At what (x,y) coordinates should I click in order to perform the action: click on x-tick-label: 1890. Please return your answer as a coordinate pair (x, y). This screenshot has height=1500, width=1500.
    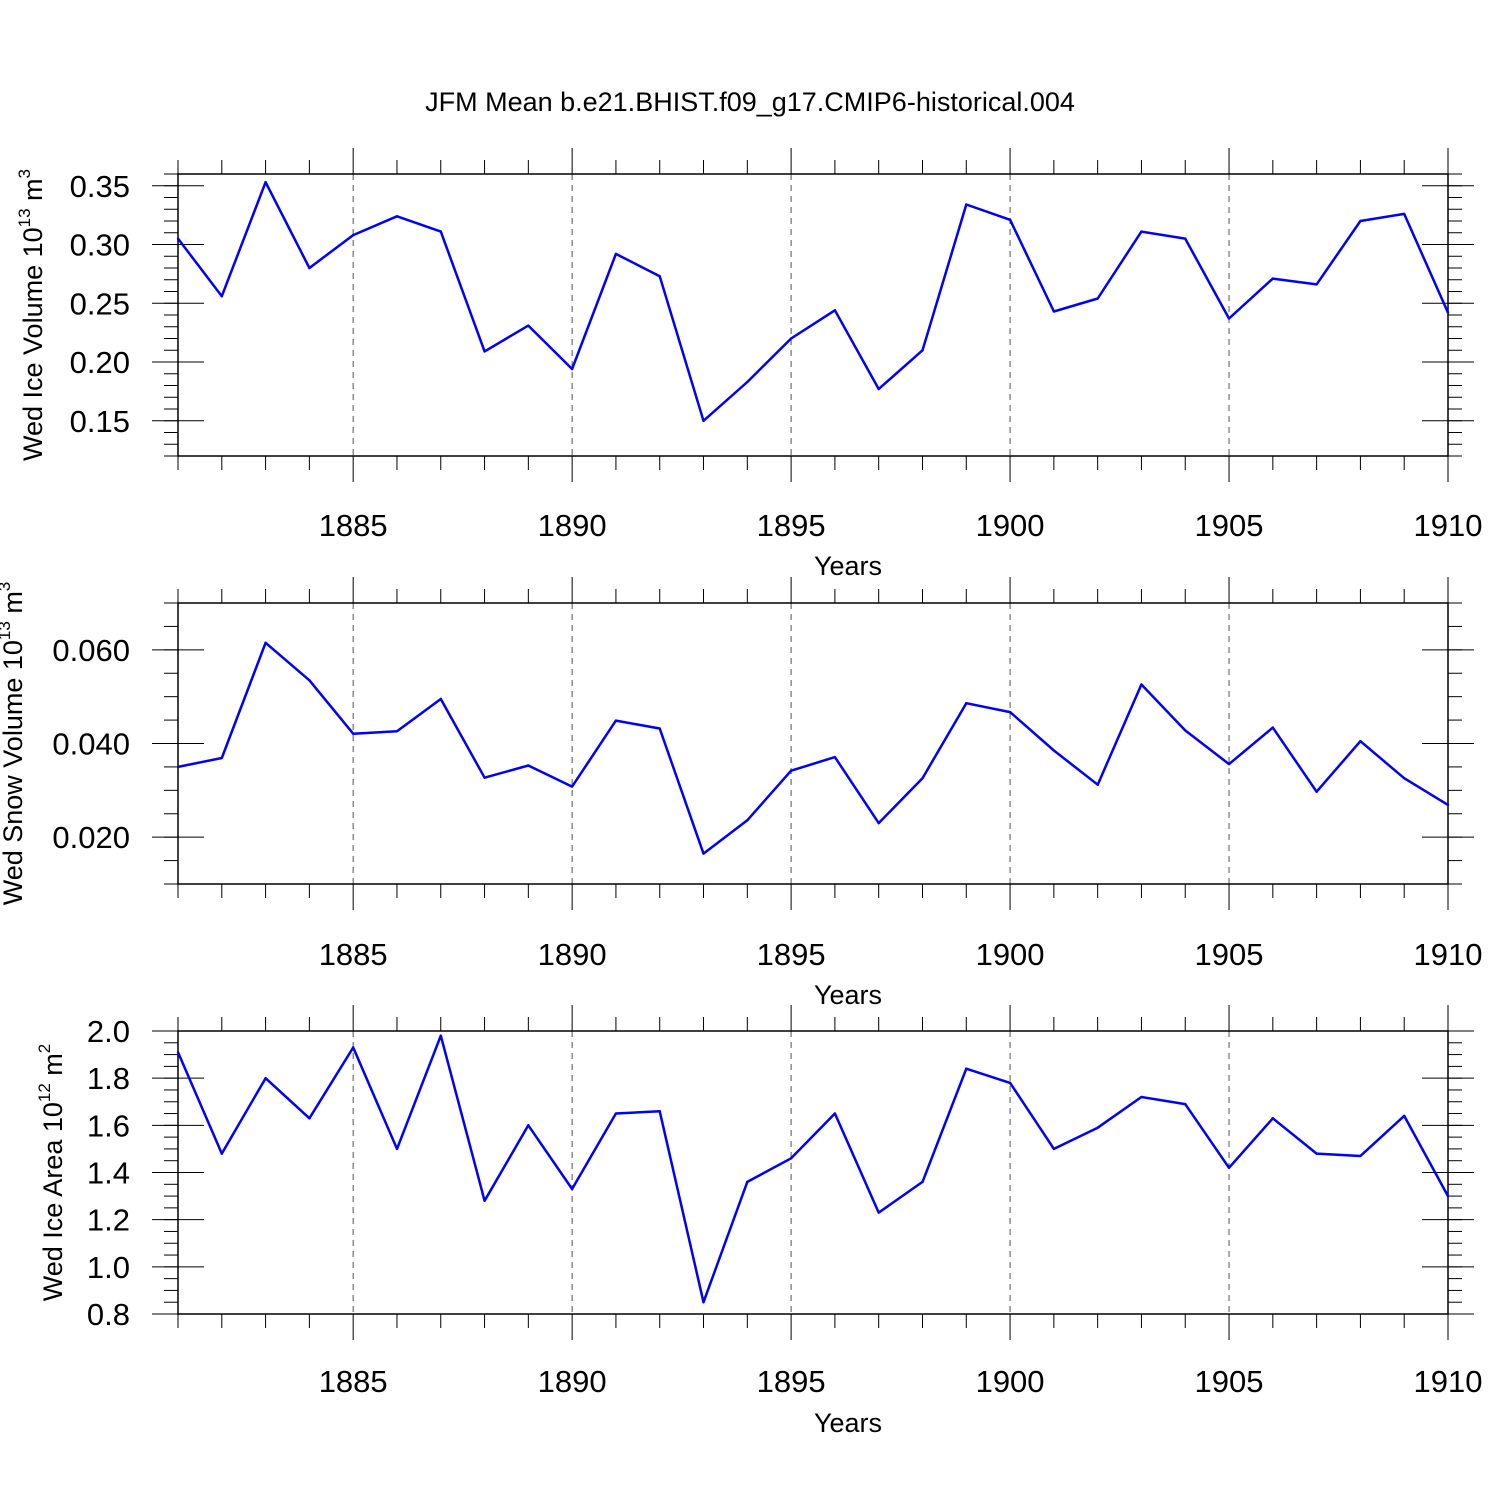
    Looking at the image, I should click on (572, 954).